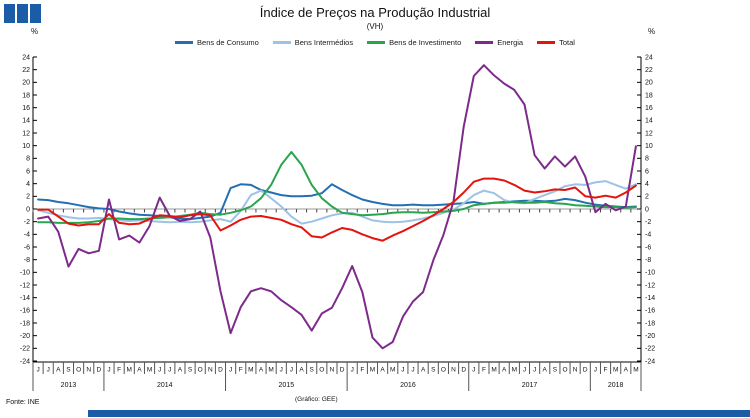  I want to click on year-label: 2014, so click(165, 385).